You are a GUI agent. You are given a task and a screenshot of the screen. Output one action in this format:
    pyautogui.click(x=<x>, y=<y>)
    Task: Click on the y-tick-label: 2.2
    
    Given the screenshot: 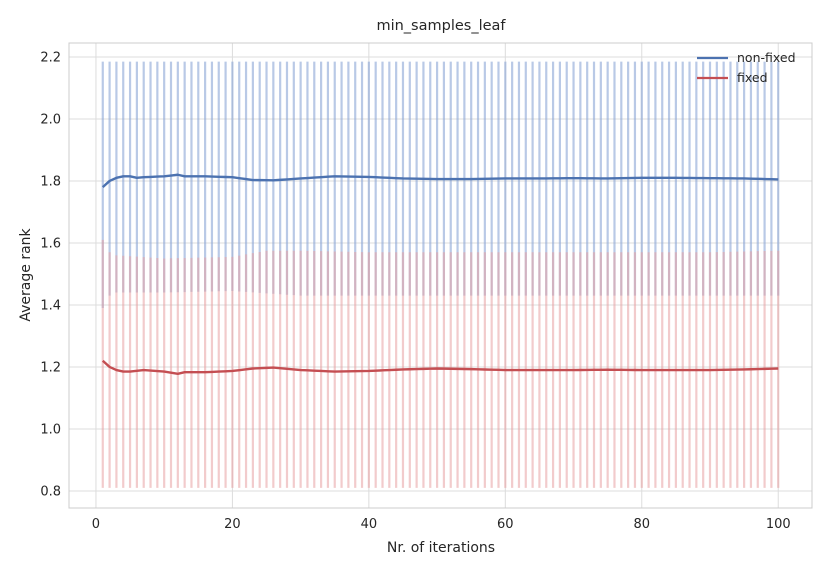 What is the action you would take?
    pyautogui.click(x=50, y=57)
    